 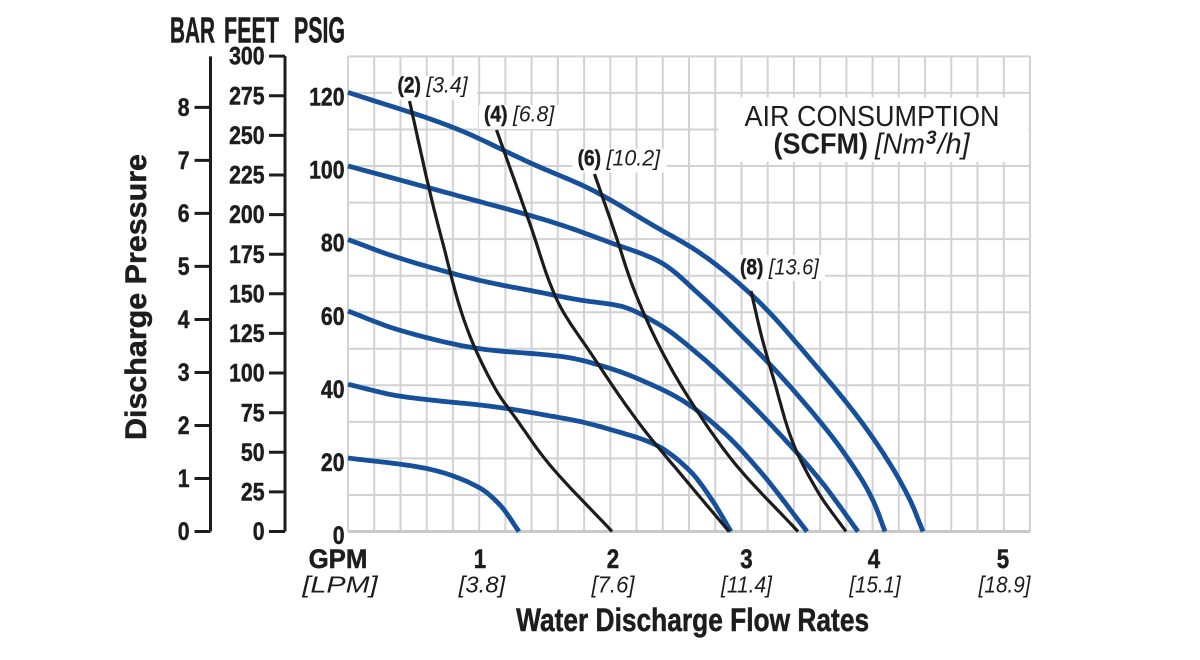 What do you see at coordinates (874, 585) in the screenshot?
I see `svg-text: [15.1]` at bounding box center [874, 585].